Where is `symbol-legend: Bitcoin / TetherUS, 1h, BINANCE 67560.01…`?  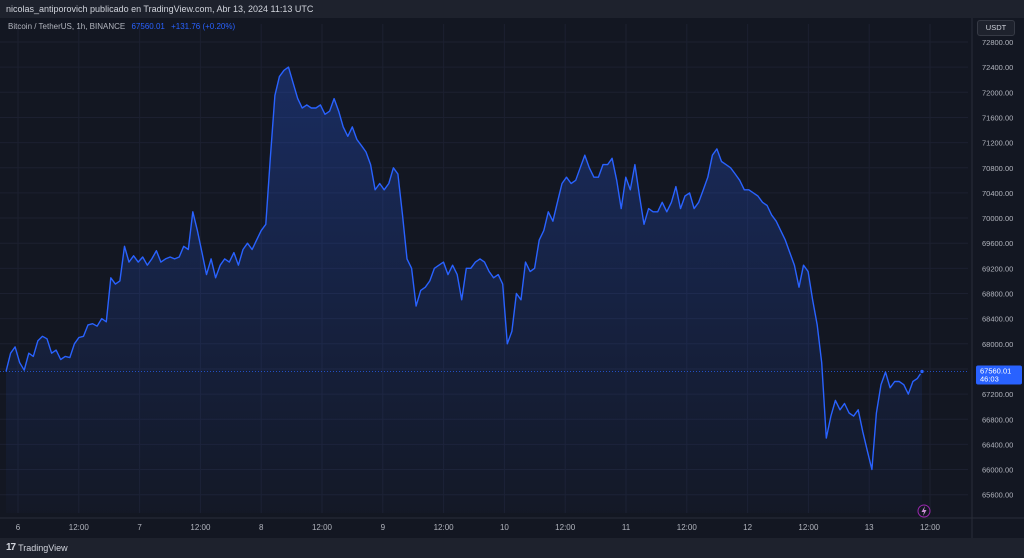
symbol-legend: Bitcoin / TetherUS, 1h, BINANCE 67560.01… is located at coordinates (121, 27).